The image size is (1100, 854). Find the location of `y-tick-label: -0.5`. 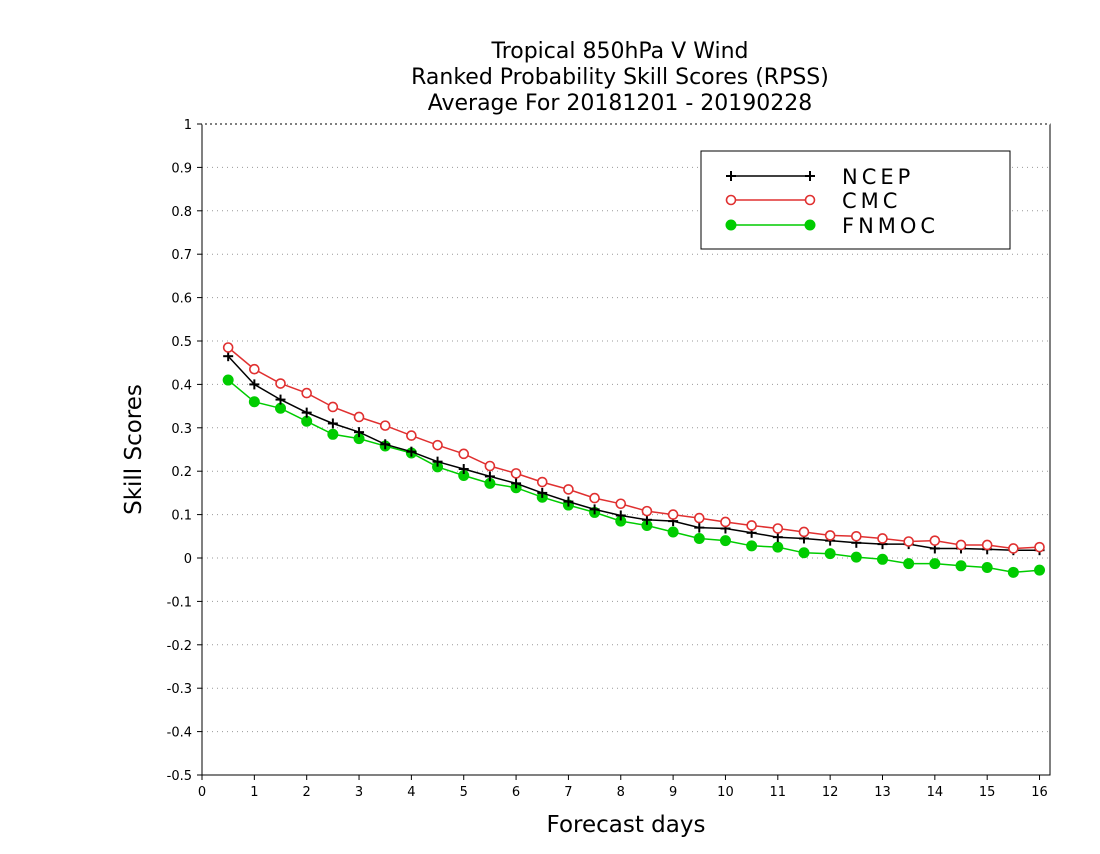

y-tick-label: -0.5 is located at coordinates (179, 776).